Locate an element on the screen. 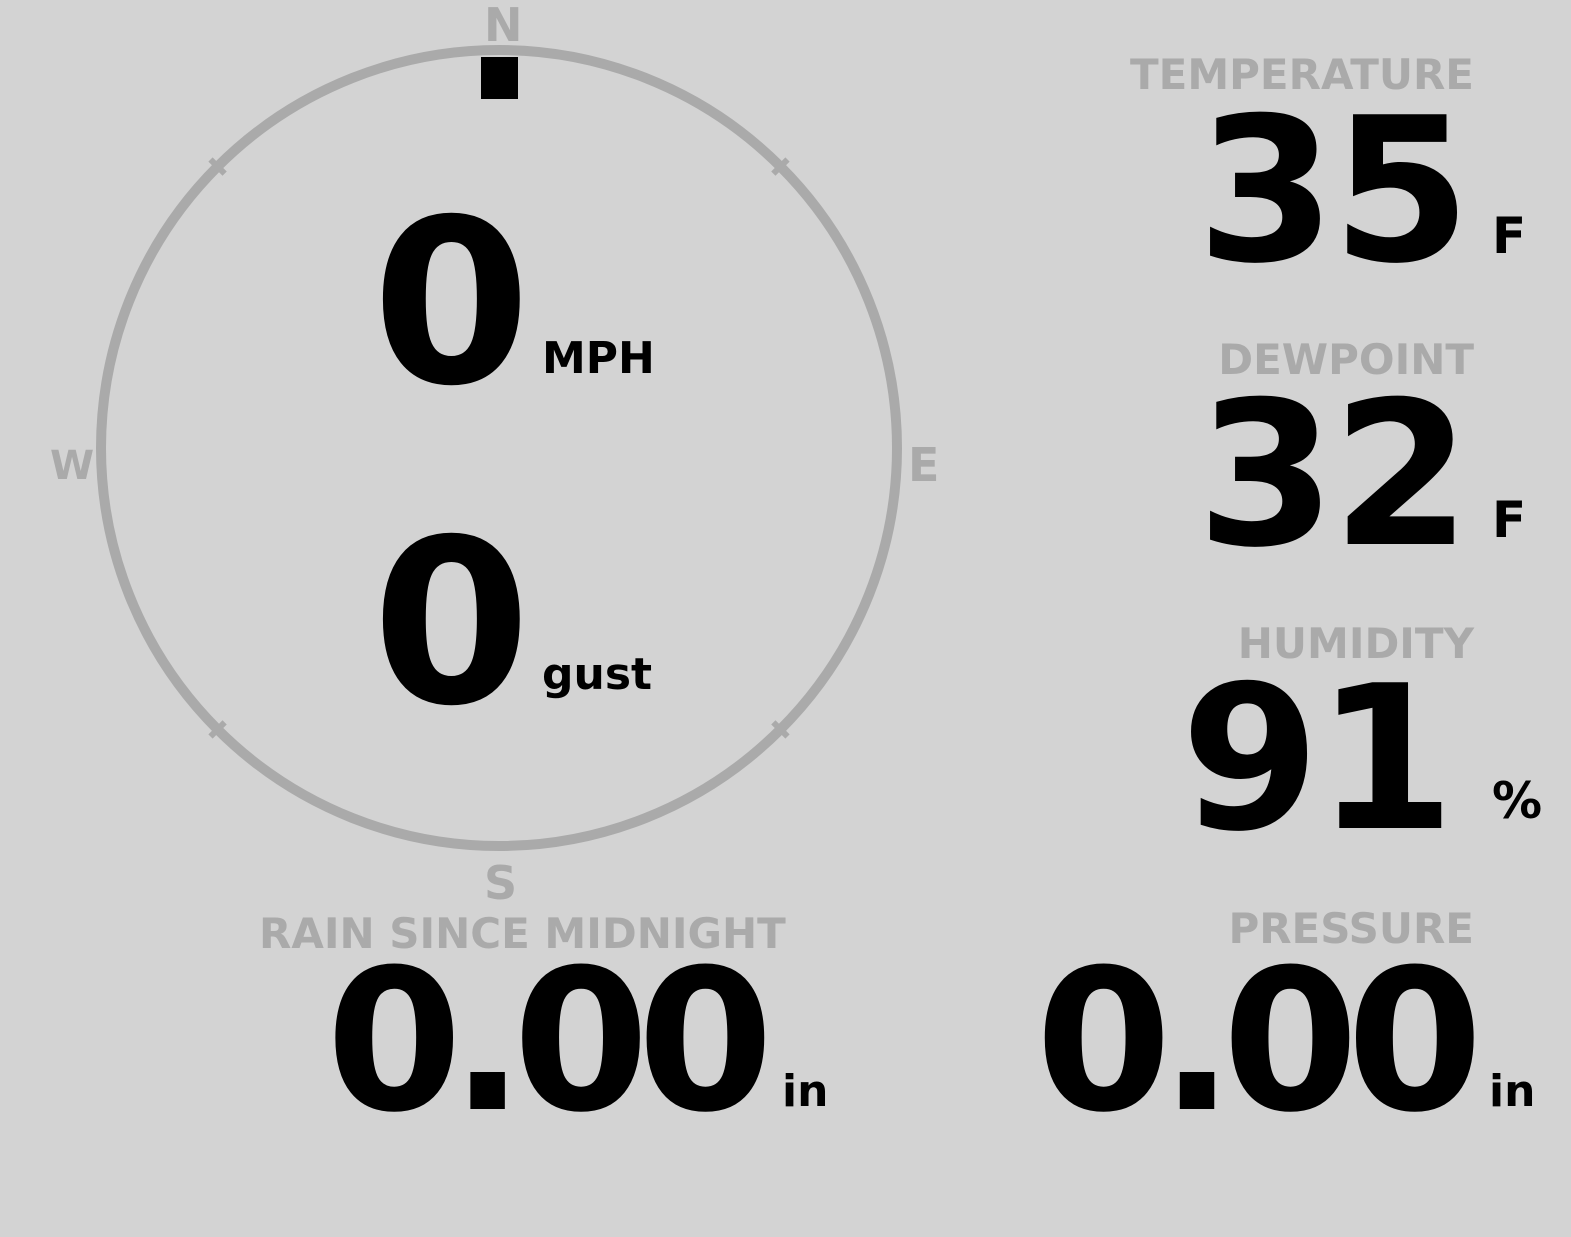 The image size is (1571, 1237). rain-unit: in is located at coordinates (805, 1091).